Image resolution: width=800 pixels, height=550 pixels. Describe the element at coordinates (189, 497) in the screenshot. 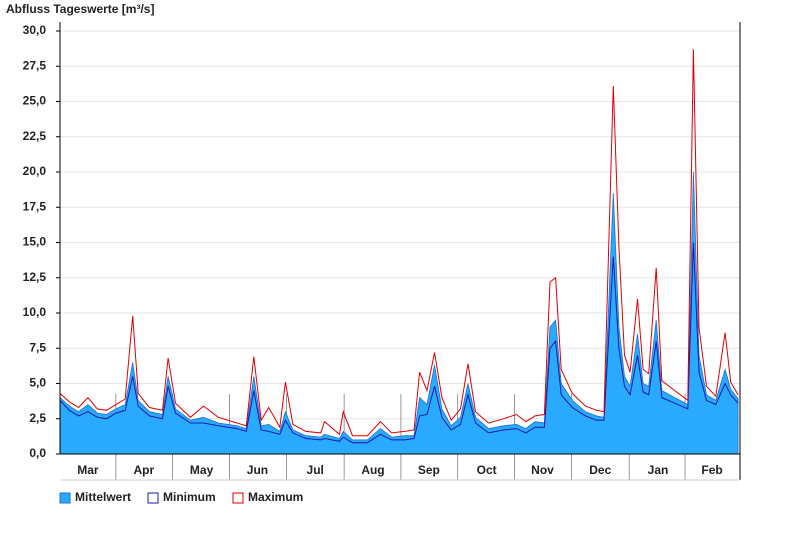

I see `legend-label: Minimum` at that location.